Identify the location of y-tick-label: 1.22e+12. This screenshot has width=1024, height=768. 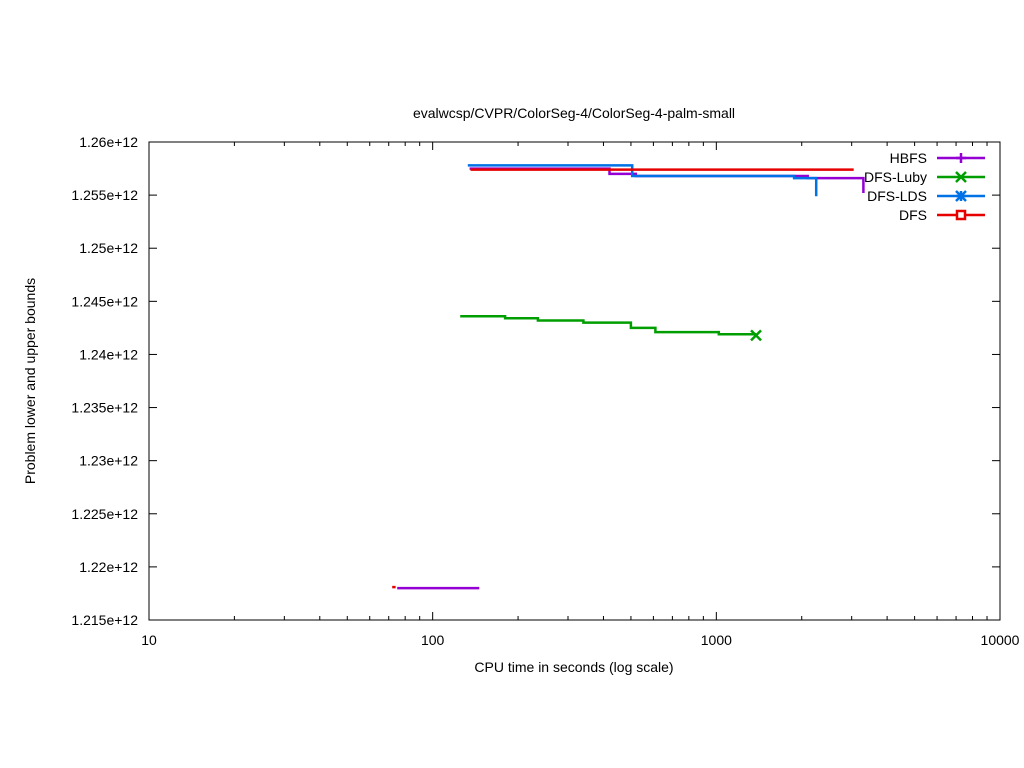
(108, 567).